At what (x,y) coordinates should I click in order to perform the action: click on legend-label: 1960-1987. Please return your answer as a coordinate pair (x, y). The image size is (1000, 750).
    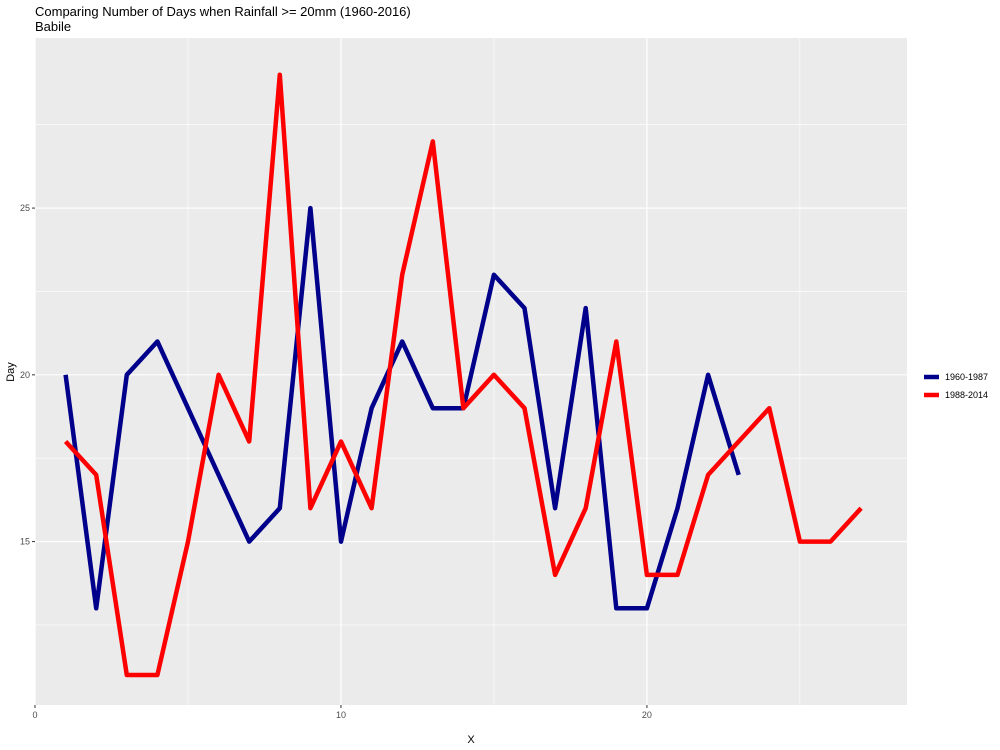
    Looking at the image, I should click on (966, 377).